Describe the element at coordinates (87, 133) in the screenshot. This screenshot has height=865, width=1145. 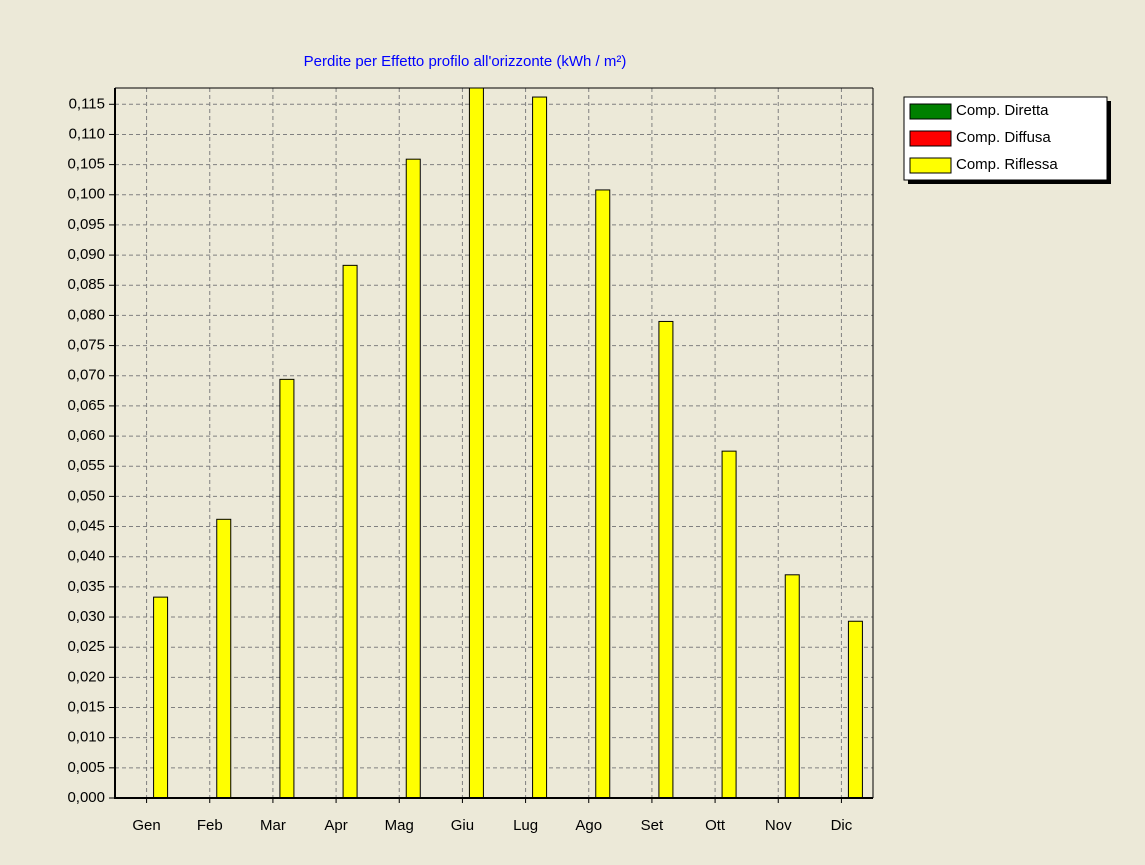
I see `y-tick-label: 0,110` at that location.